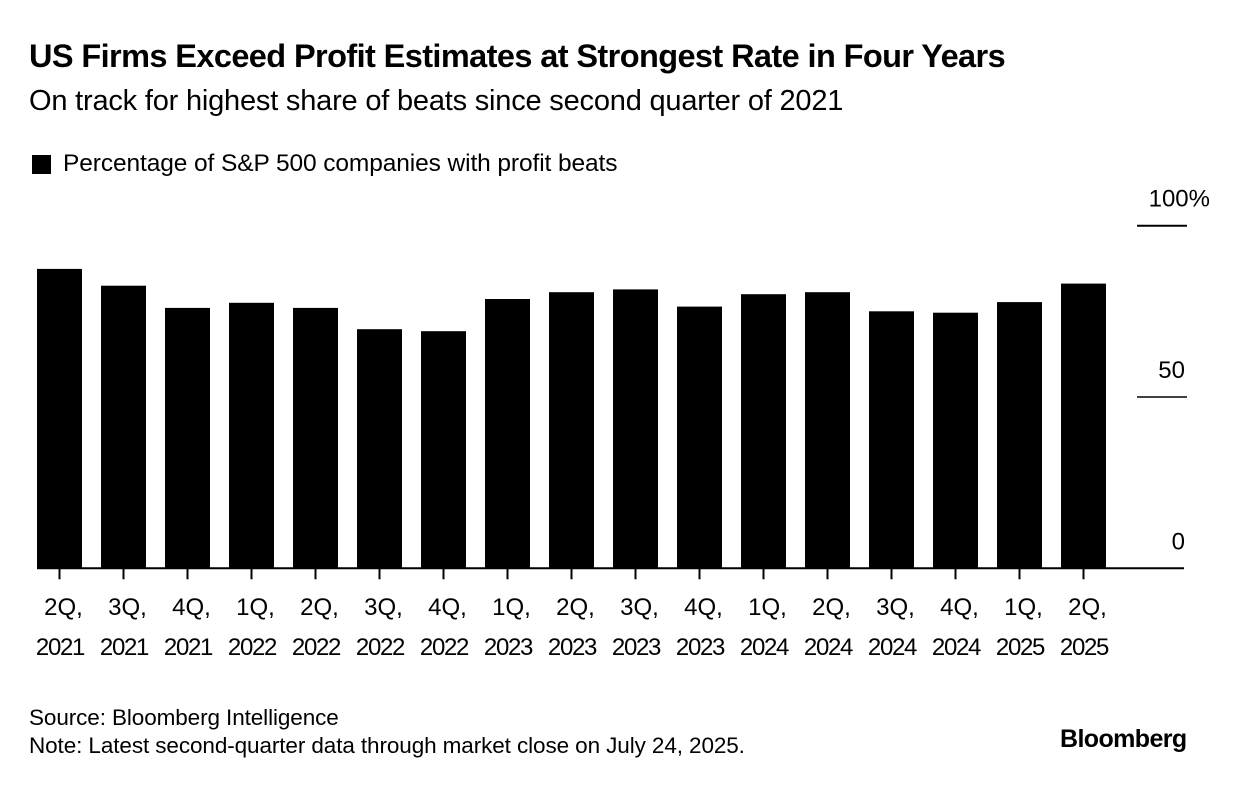 This screenshot has height=786, width=1240. What do you see at coordinates (891, 440) in the screenshot?
I see `bar-3Q-2024` at bounding box center [891, 440].